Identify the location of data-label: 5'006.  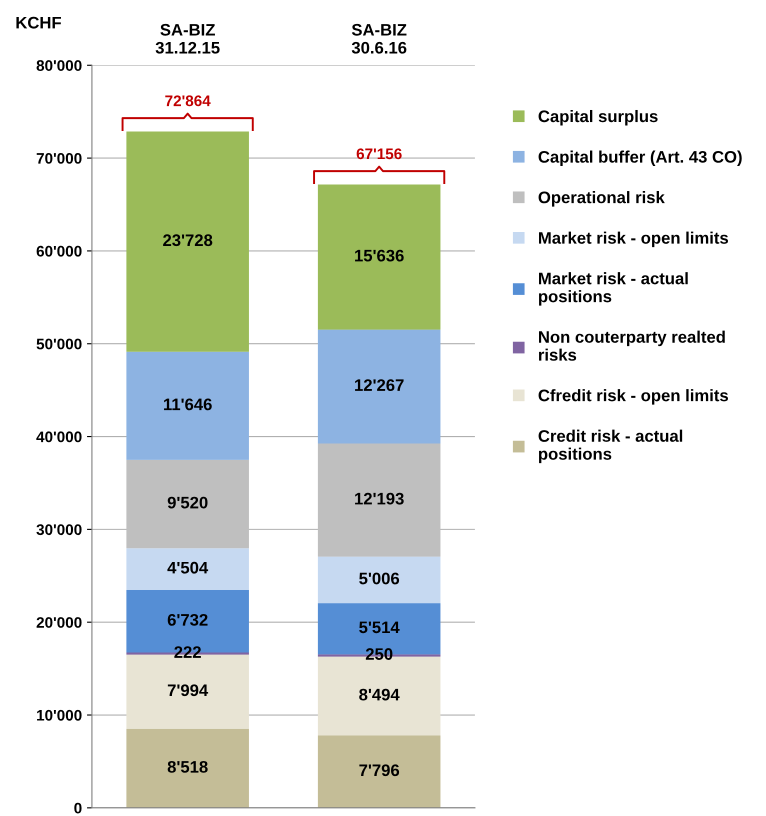
(379, 578).